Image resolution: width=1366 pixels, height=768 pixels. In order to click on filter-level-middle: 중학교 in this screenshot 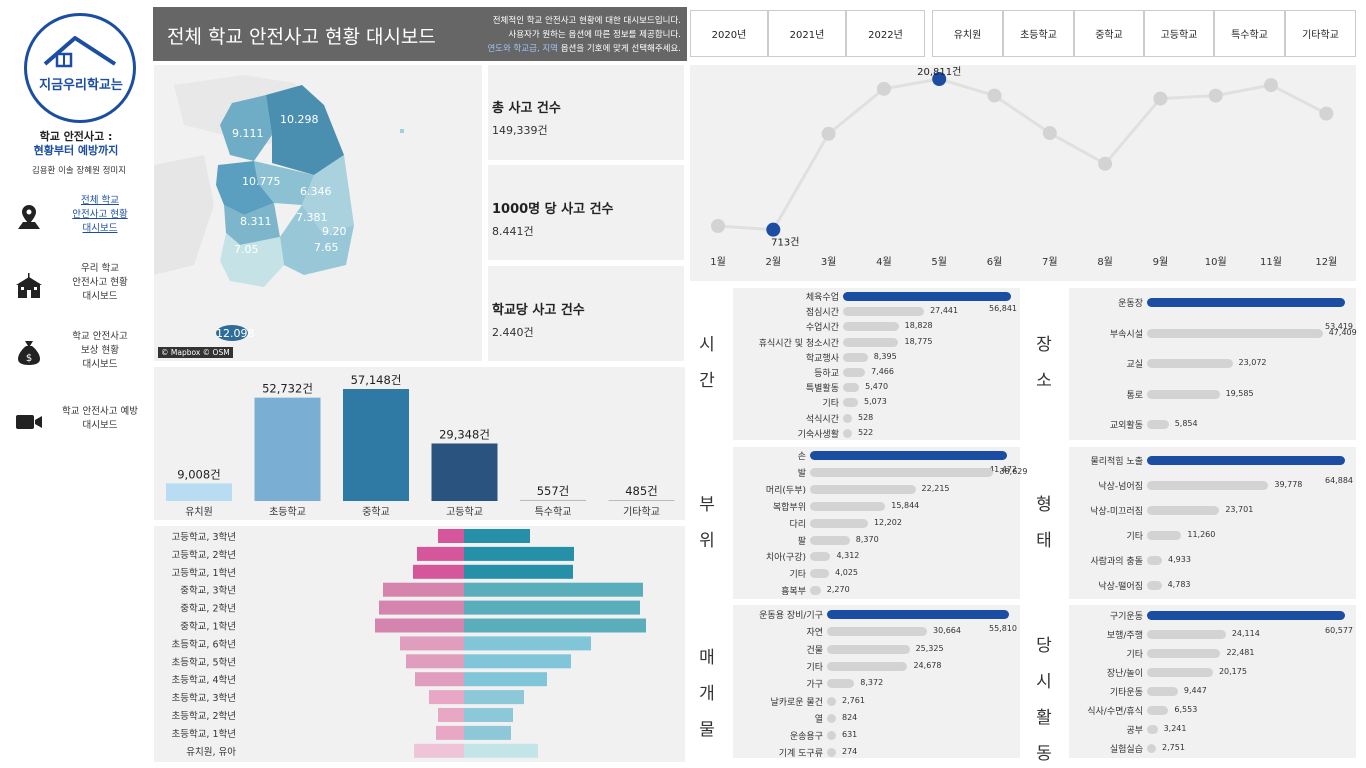, I will do `click(1109, 33)`.